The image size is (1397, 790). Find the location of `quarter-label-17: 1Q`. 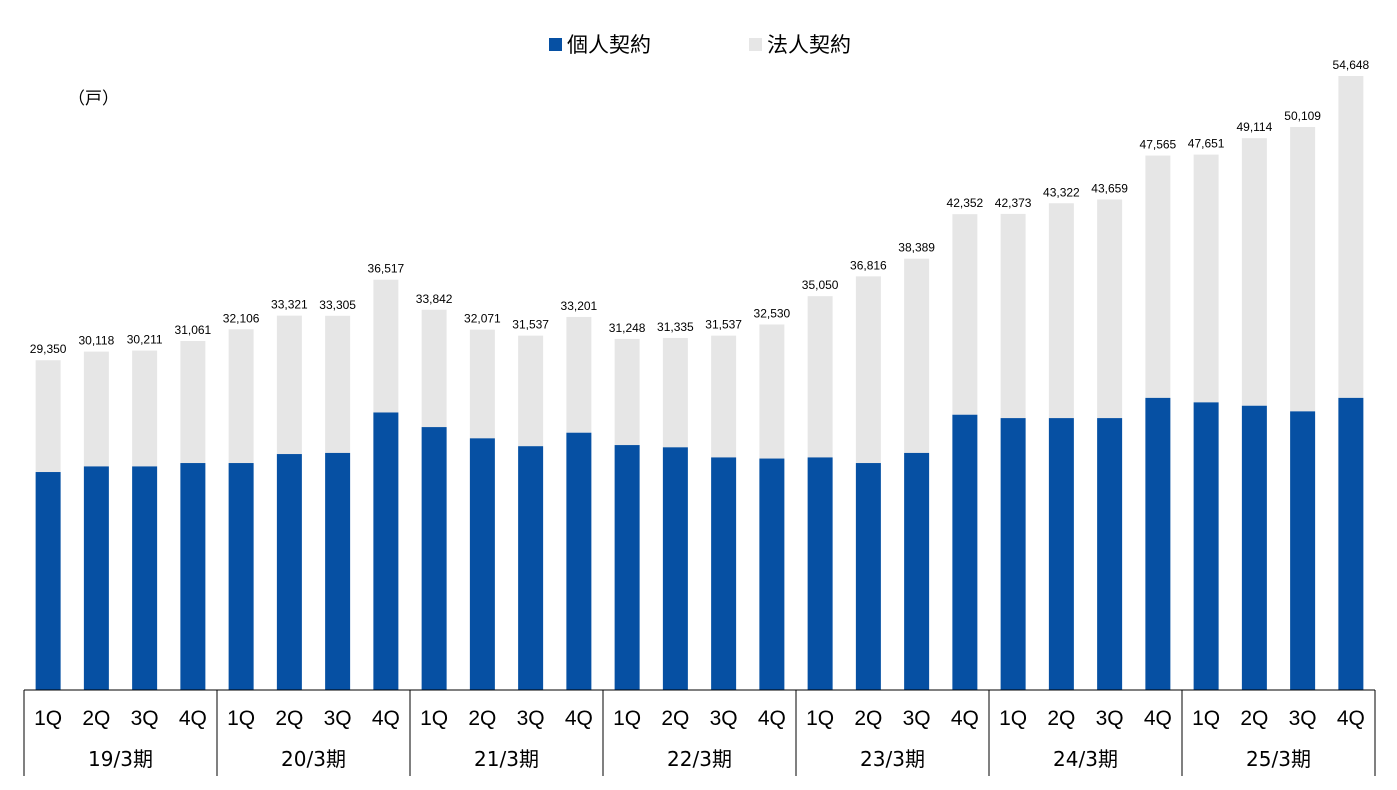

quarter-label-17: 1Q is located at coordinates (820, 718).